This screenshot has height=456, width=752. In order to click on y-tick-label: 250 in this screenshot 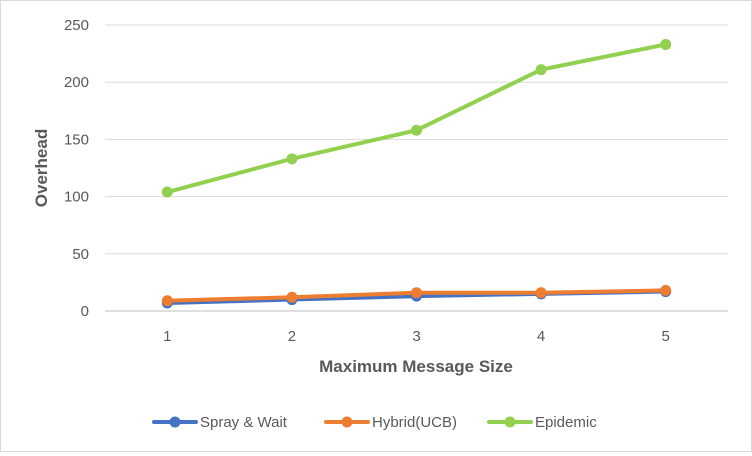, I will do `click(76, 25)`.